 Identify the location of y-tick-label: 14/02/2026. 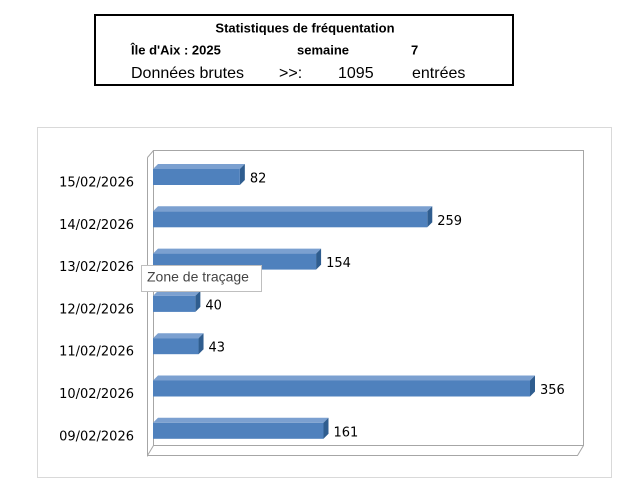
(96, 225).